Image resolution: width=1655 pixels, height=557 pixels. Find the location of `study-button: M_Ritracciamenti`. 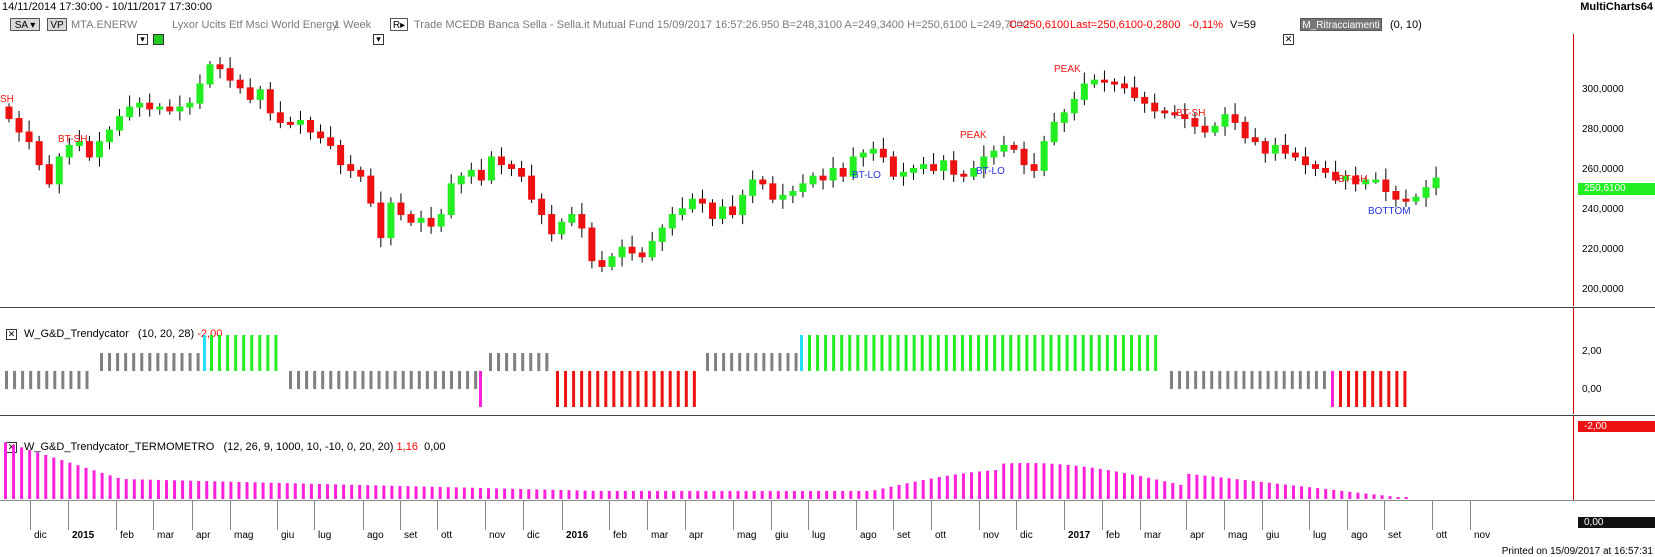

study-button: M_Ritracciamenti is located at coordinates (1341, 24).